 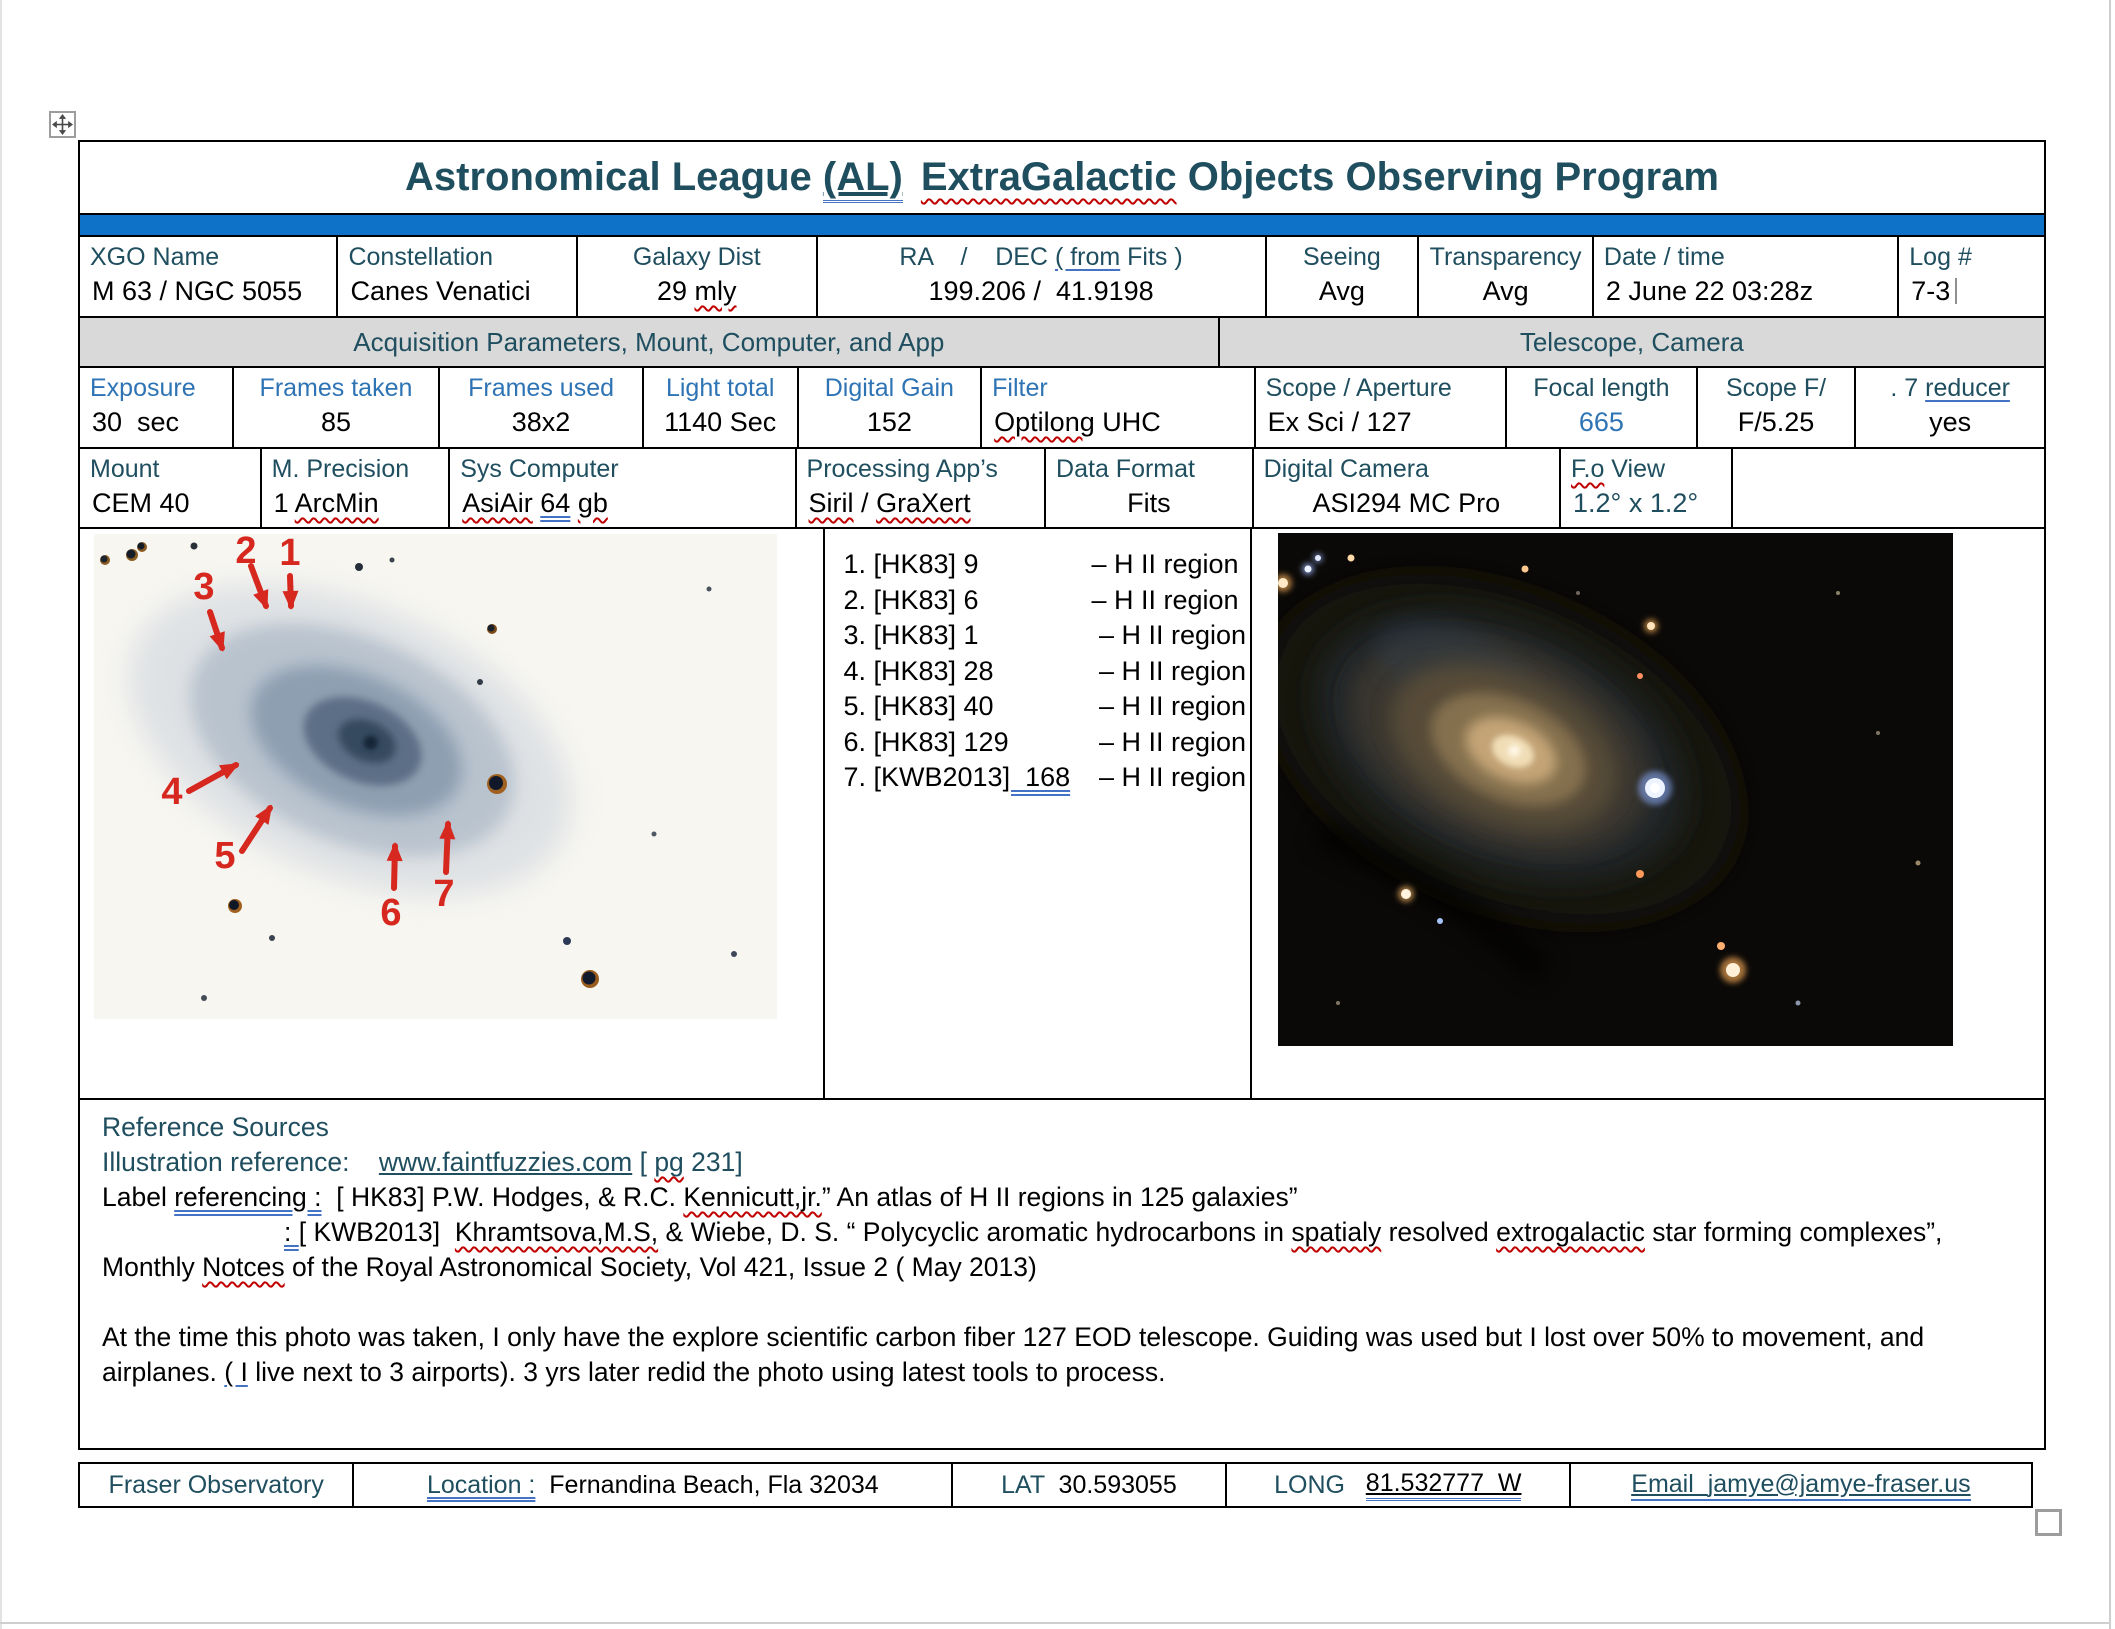 I want to click on field-value: ASI294 MC Pro, so click(x=1406, y=503).